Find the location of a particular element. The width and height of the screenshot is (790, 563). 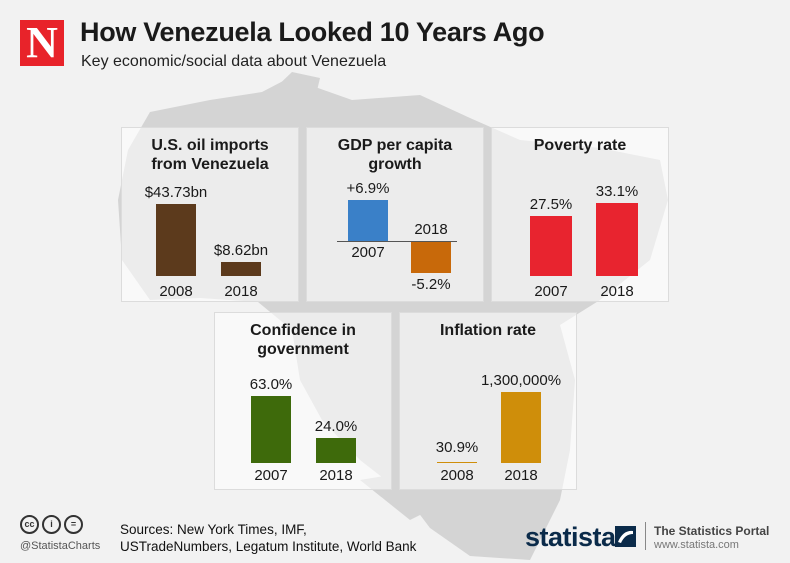

page-title: How Venezuela Looked 10 Years Ago is located at coordinates (312, 32).